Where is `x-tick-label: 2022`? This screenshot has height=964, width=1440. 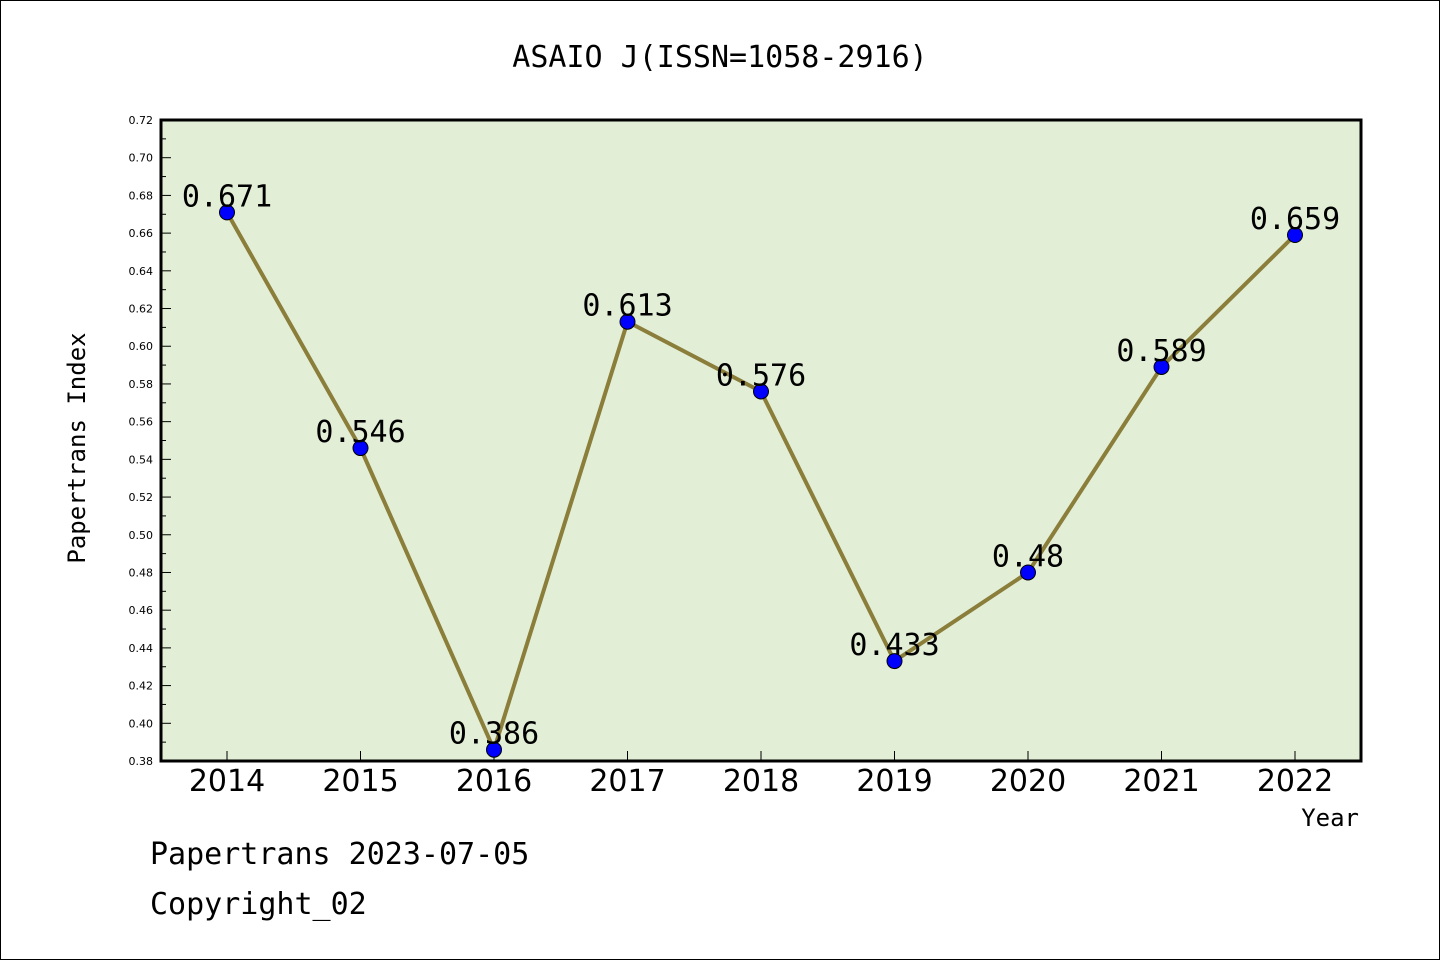
x-tick-label: 2022 is located at coordinates (1295, 781).